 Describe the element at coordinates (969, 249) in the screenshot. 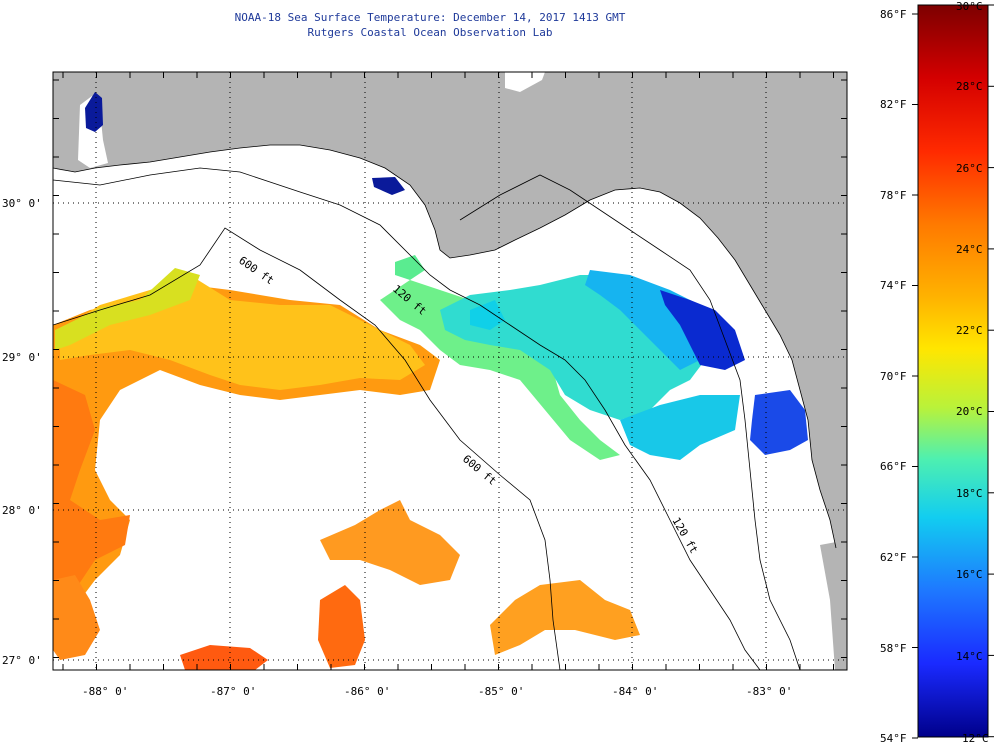

I see `colorbar-c-label: 24°C` at that location.